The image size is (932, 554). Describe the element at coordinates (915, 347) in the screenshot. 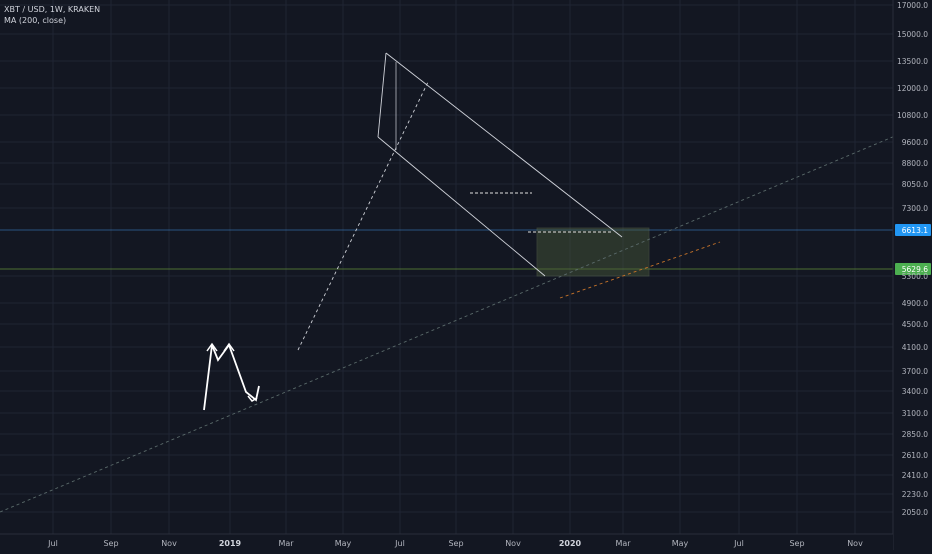

I see `y-tick-label: 4100.0` at that location.